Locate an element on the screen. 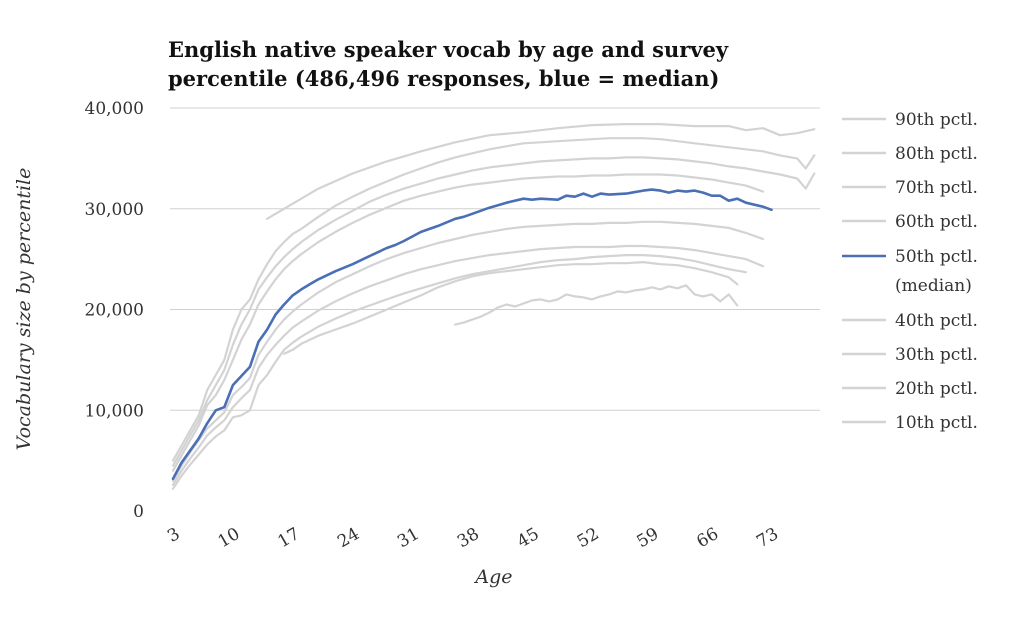 Image resolution: width=1014 pixels, height=618 pixels. x-axis-ticks: 3 10 17 24 31 38 45 52 59 66 73 is located at coordinates (473, 538).